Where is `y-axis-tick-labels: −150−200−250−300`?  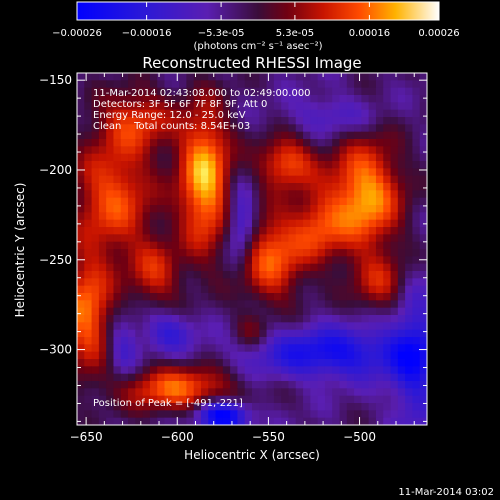
y-axis-tick-labels: −150−200−250−300 is located at coordinates (55, 214).